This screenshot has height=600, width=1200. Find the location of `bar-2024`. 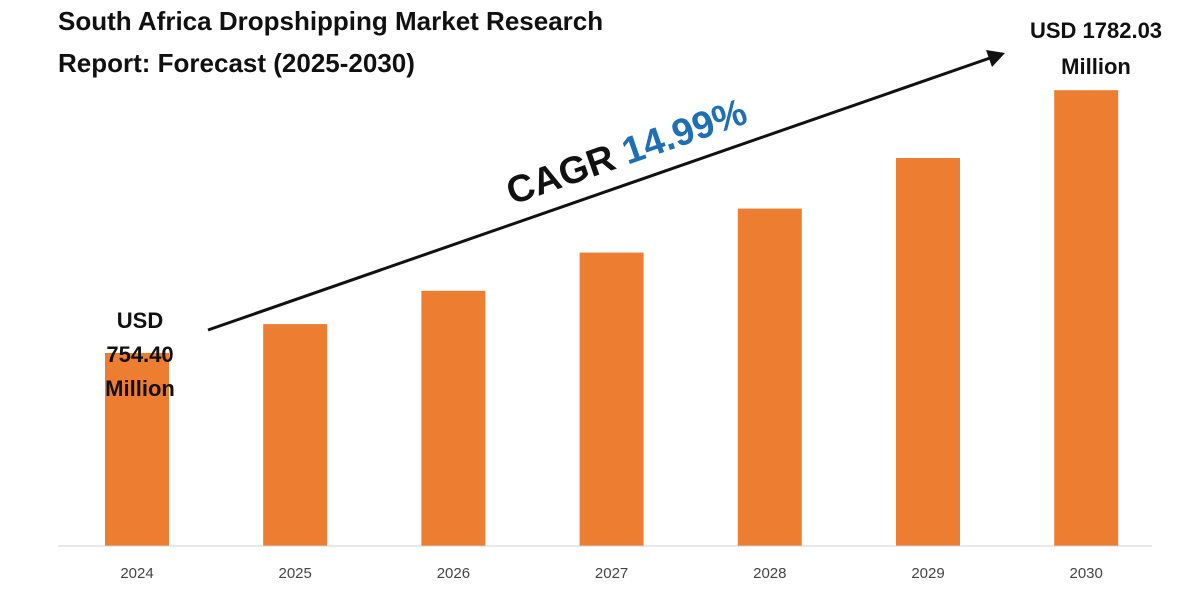

bar-2024 is located at coordinates (137, 449).